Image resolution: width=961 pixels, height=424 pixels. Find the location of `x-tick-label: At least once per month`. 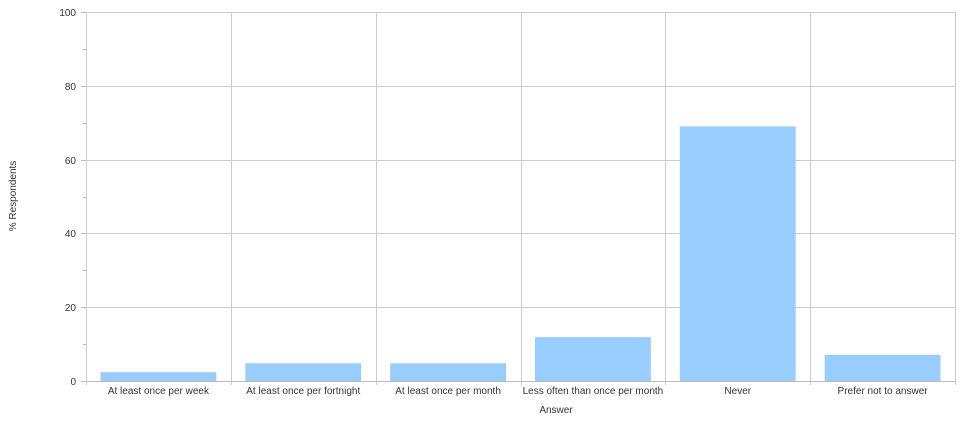

x-tick-label: At least once per month is located at coordinates (448, 391).